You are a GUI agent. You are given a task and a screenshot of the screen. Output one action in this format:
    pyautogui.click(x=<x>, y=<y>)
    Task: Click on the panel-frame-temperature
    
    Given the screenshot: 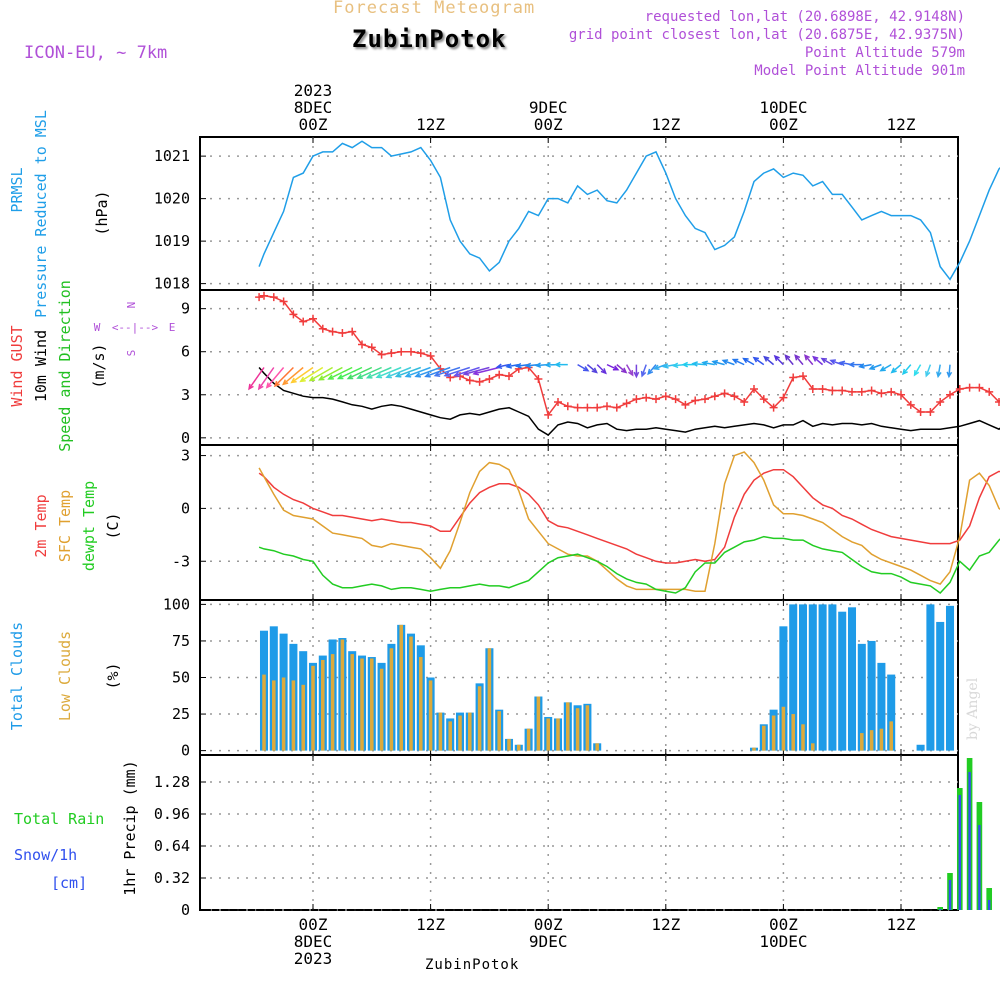 What is the action you would take?
    pyautogui.click(x=579, y=522)
    